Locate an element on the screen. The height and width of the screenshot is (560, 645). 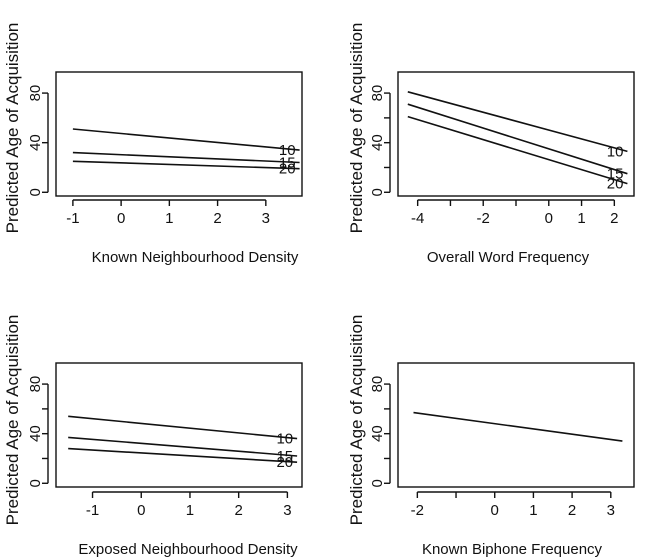
x-tick-label: -4 is located at coordinates (417, 218).